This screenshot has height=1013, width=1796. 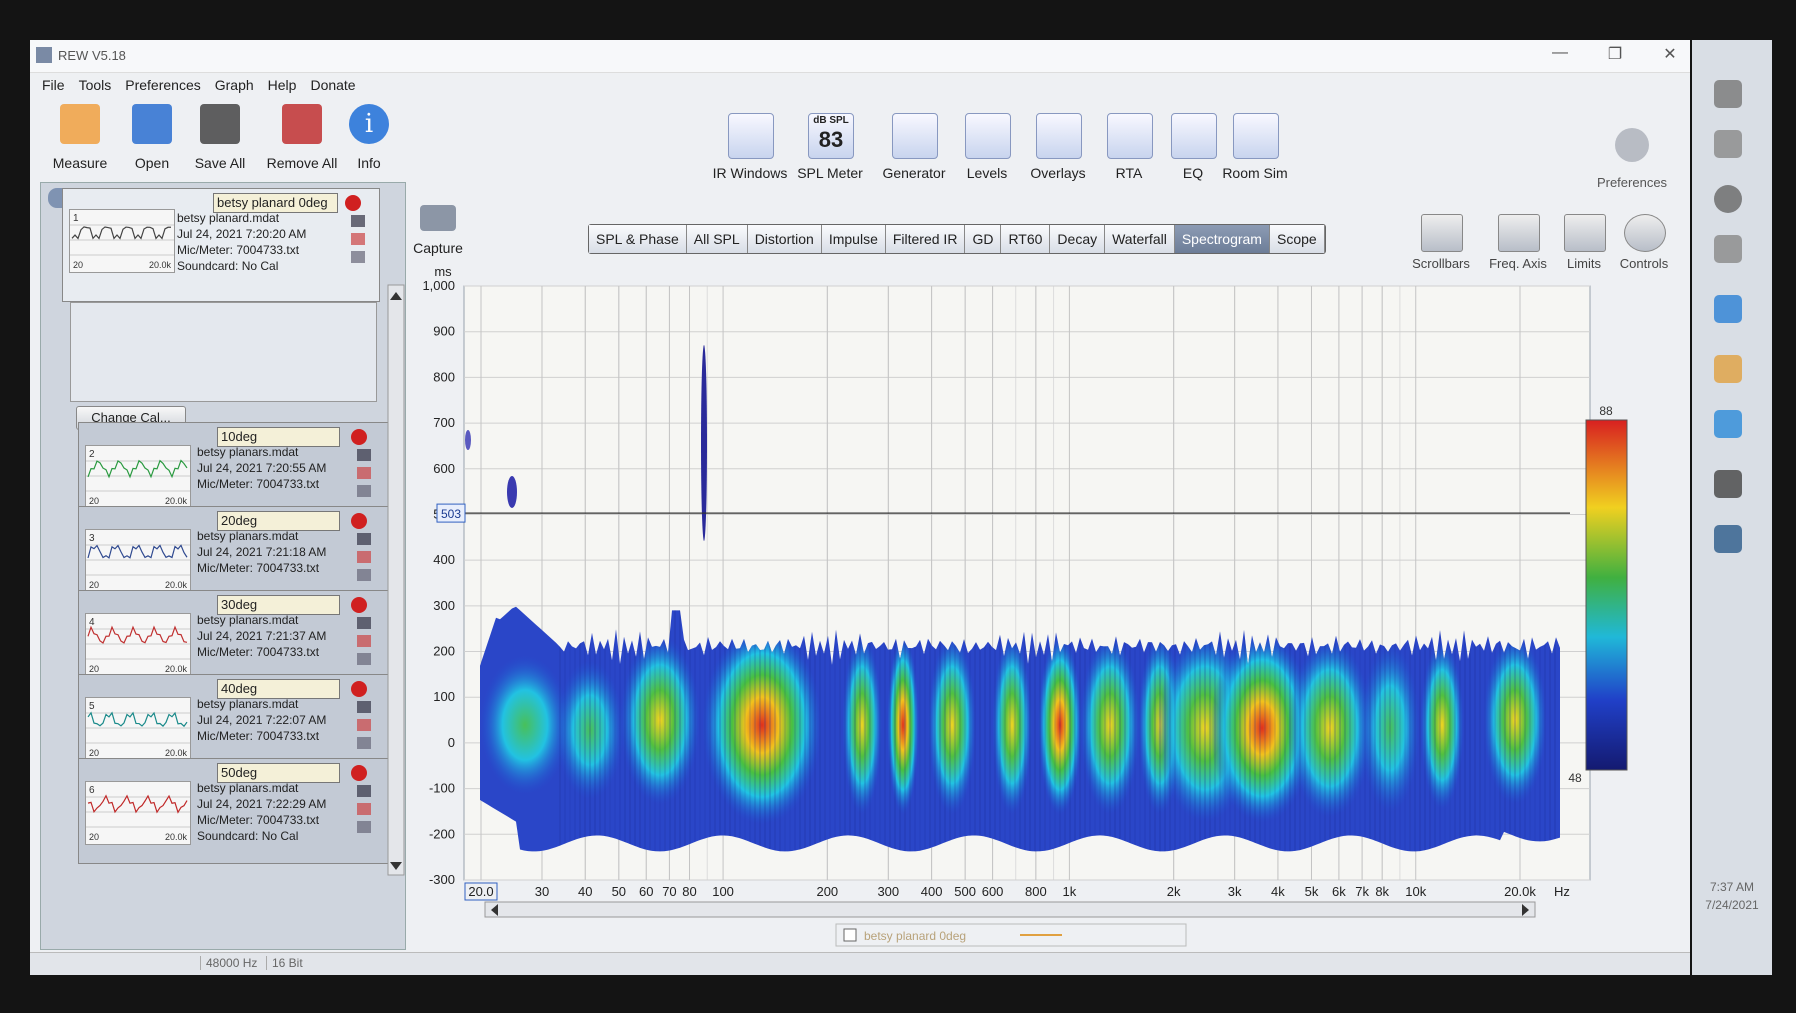 I want to click on window-minimize: —, so click(x=1560, y=52).